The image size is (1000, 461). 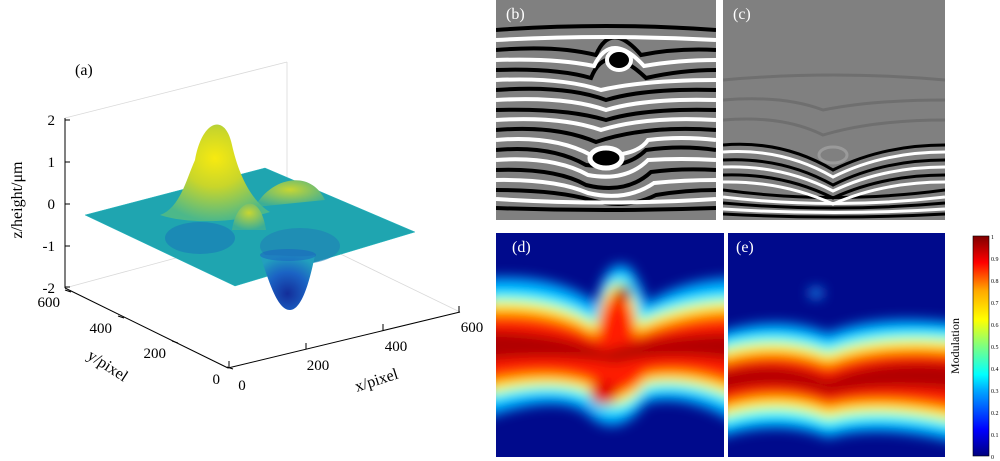 I want to click on y-tick-label: 400, so click(x=101, y=329).